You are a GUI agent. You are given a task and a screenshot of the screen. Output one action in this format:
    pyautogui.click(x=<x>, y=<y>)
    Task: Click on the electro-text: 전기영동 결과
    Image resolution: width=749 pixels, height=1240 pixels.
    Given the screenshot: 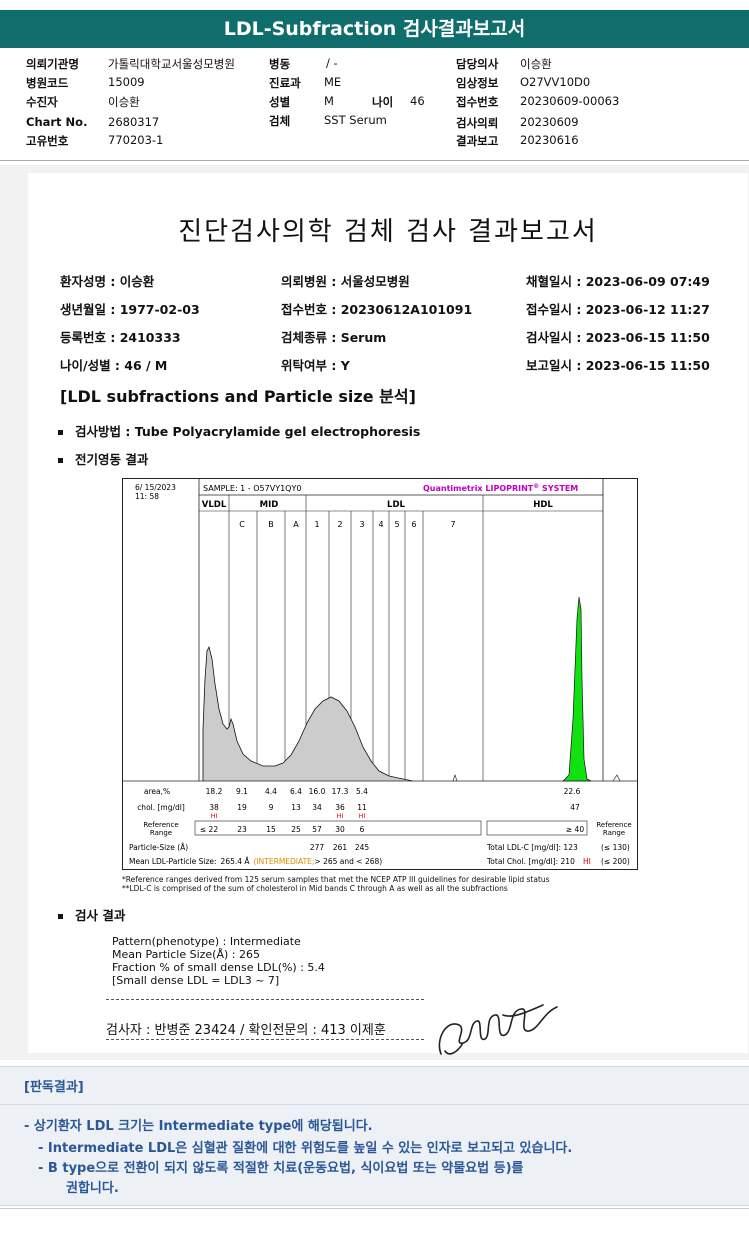 What is the action you would take?
    pyautogui.click(x=112, y=459)
    